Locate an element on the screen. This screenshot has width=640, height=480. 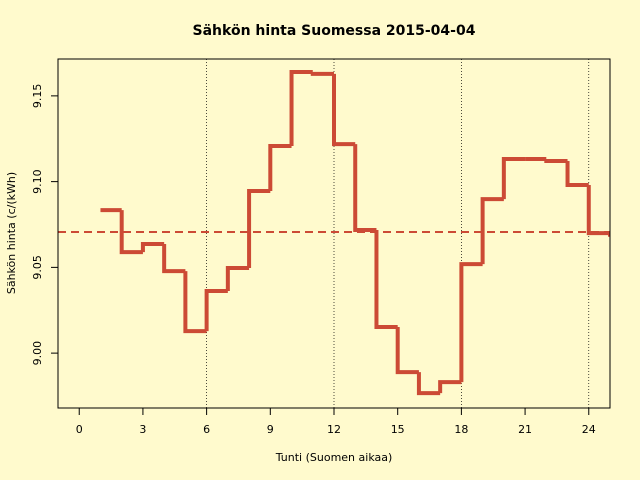
y-tick-label: 9.15 is located at coordinates (37, 96).